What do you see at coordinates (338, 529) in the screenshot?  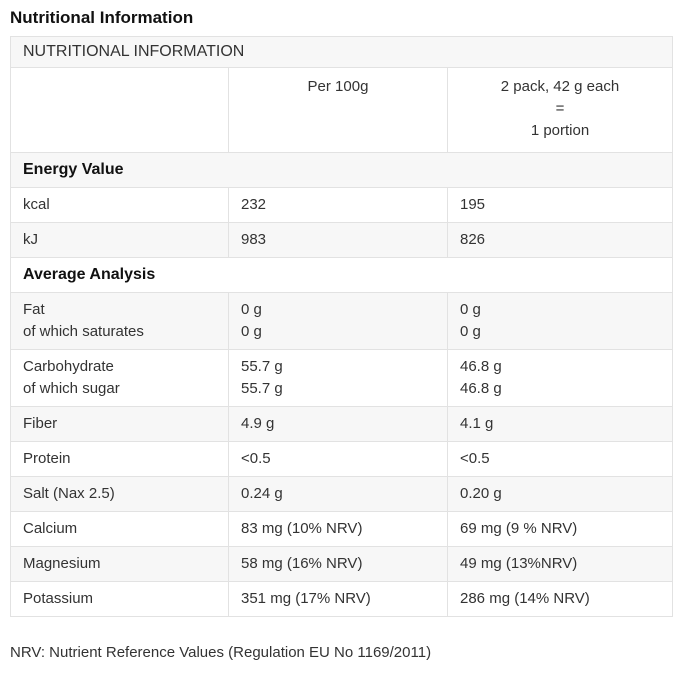 I see `value-per-100g: 83 mg (10% NRV)` at bounding box center [338, 529].